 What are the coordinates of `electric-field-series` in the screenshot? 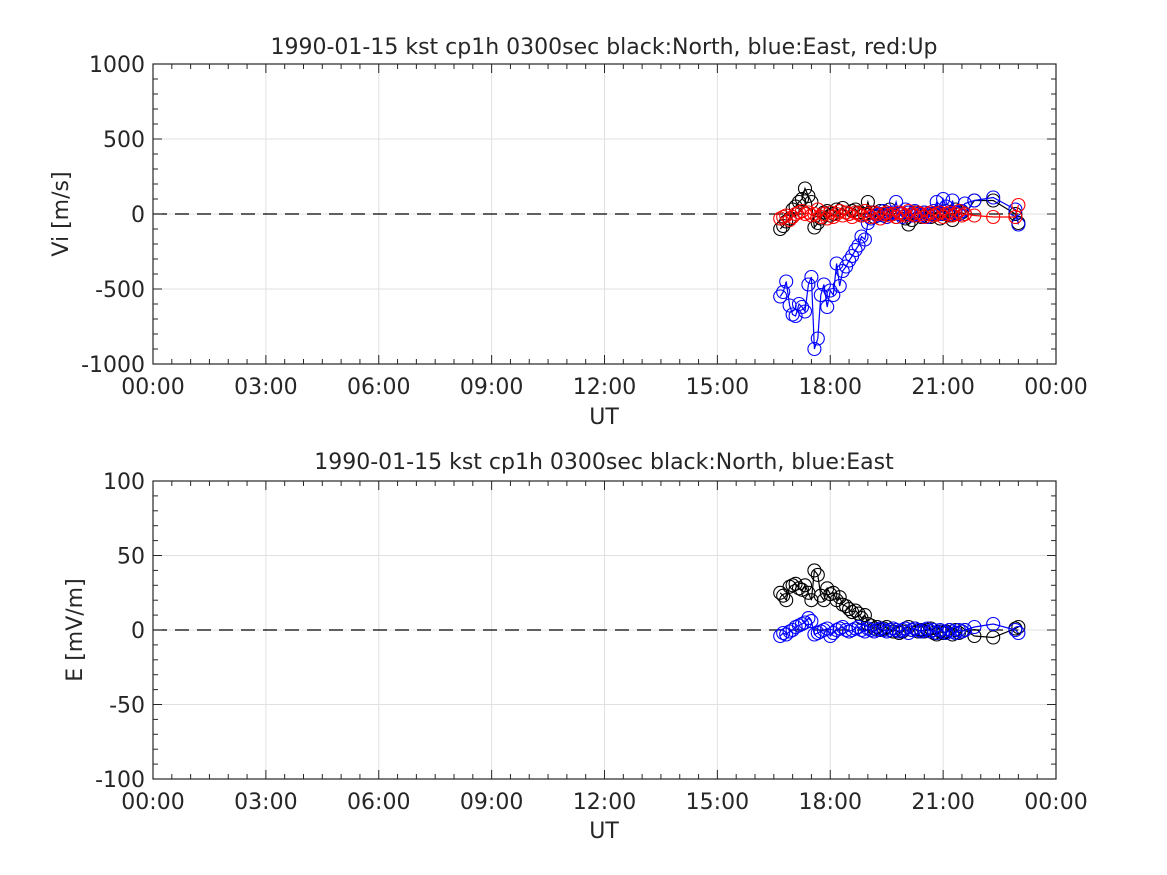 It's located at (899, 604).